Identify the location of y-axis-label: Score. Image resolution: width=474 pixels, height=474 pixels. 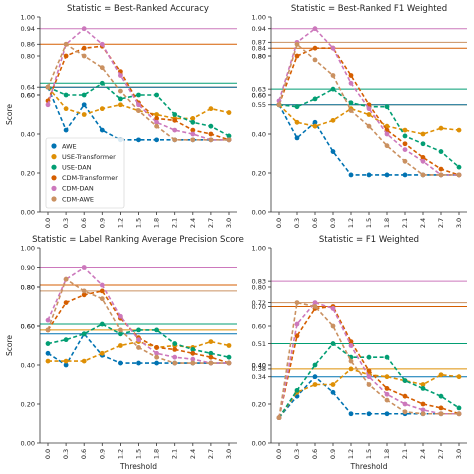
(9, 114).